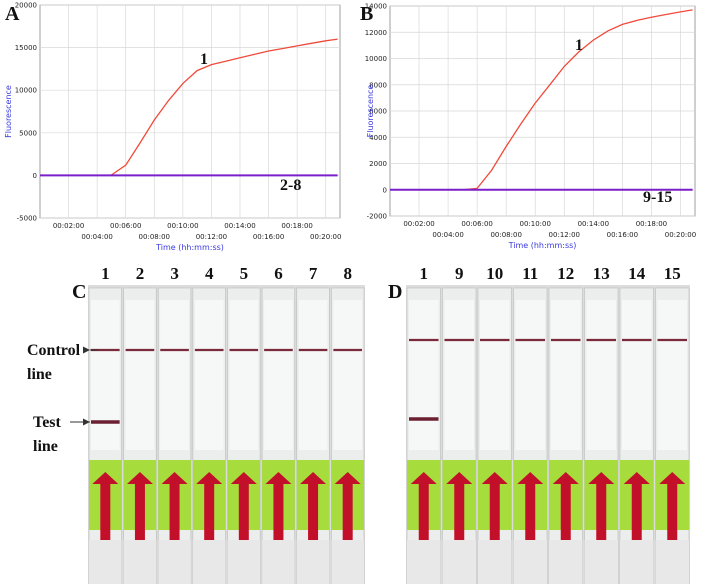  What do you see at coordinates (140, 273) in the screenshot?
I see `lane-label: 2` at bounding box center [140, 273].